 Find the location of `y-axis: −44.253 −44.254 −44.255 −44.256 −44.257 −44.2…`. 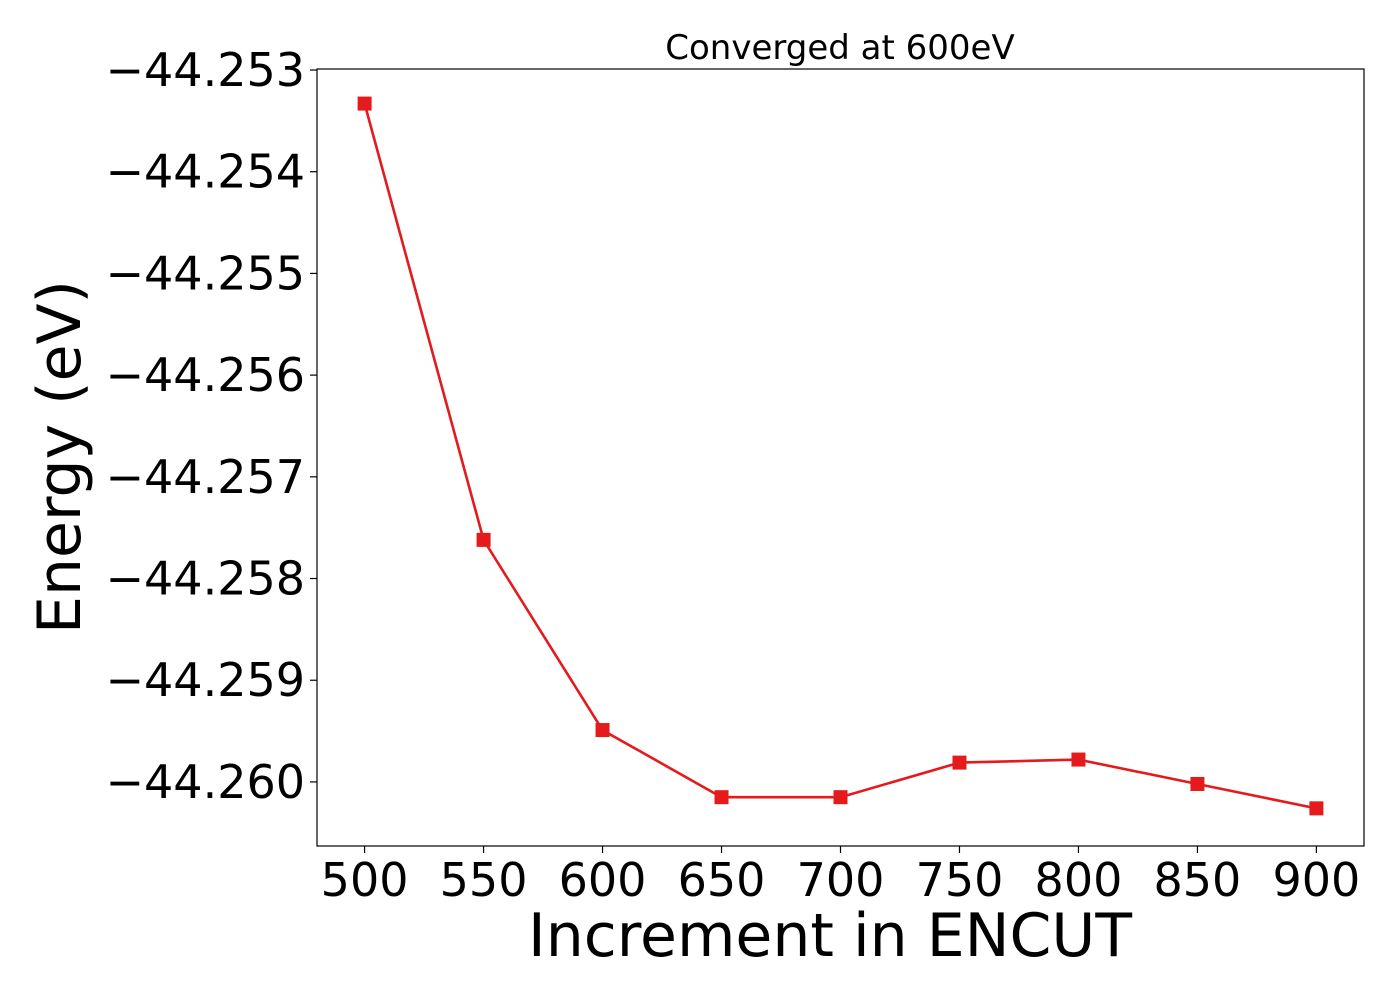

y-axis: −44.253 −44.254 −44.255 −44.256 −44.257 −44.2… is located at coordinates (211, 426).